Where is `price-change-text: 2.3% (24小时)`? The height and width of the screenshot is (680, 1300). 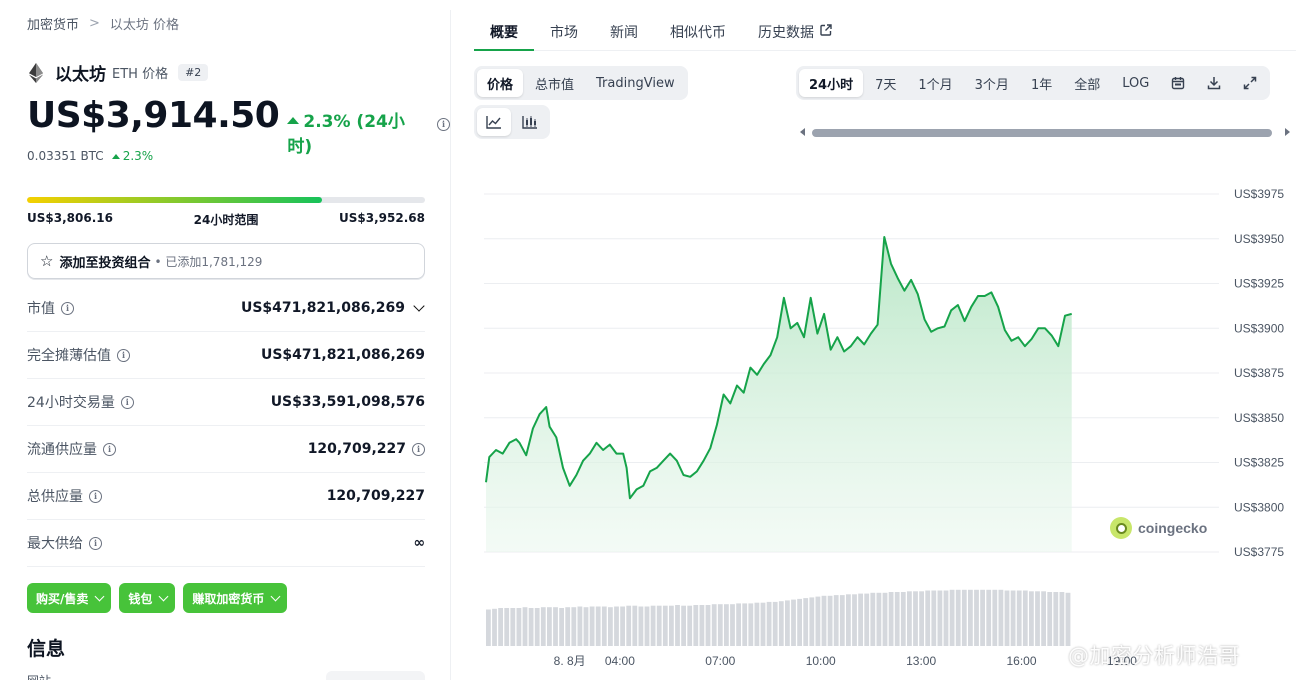
price-change-text: 2.3% (24小时) is located at coordinates (346, 134).